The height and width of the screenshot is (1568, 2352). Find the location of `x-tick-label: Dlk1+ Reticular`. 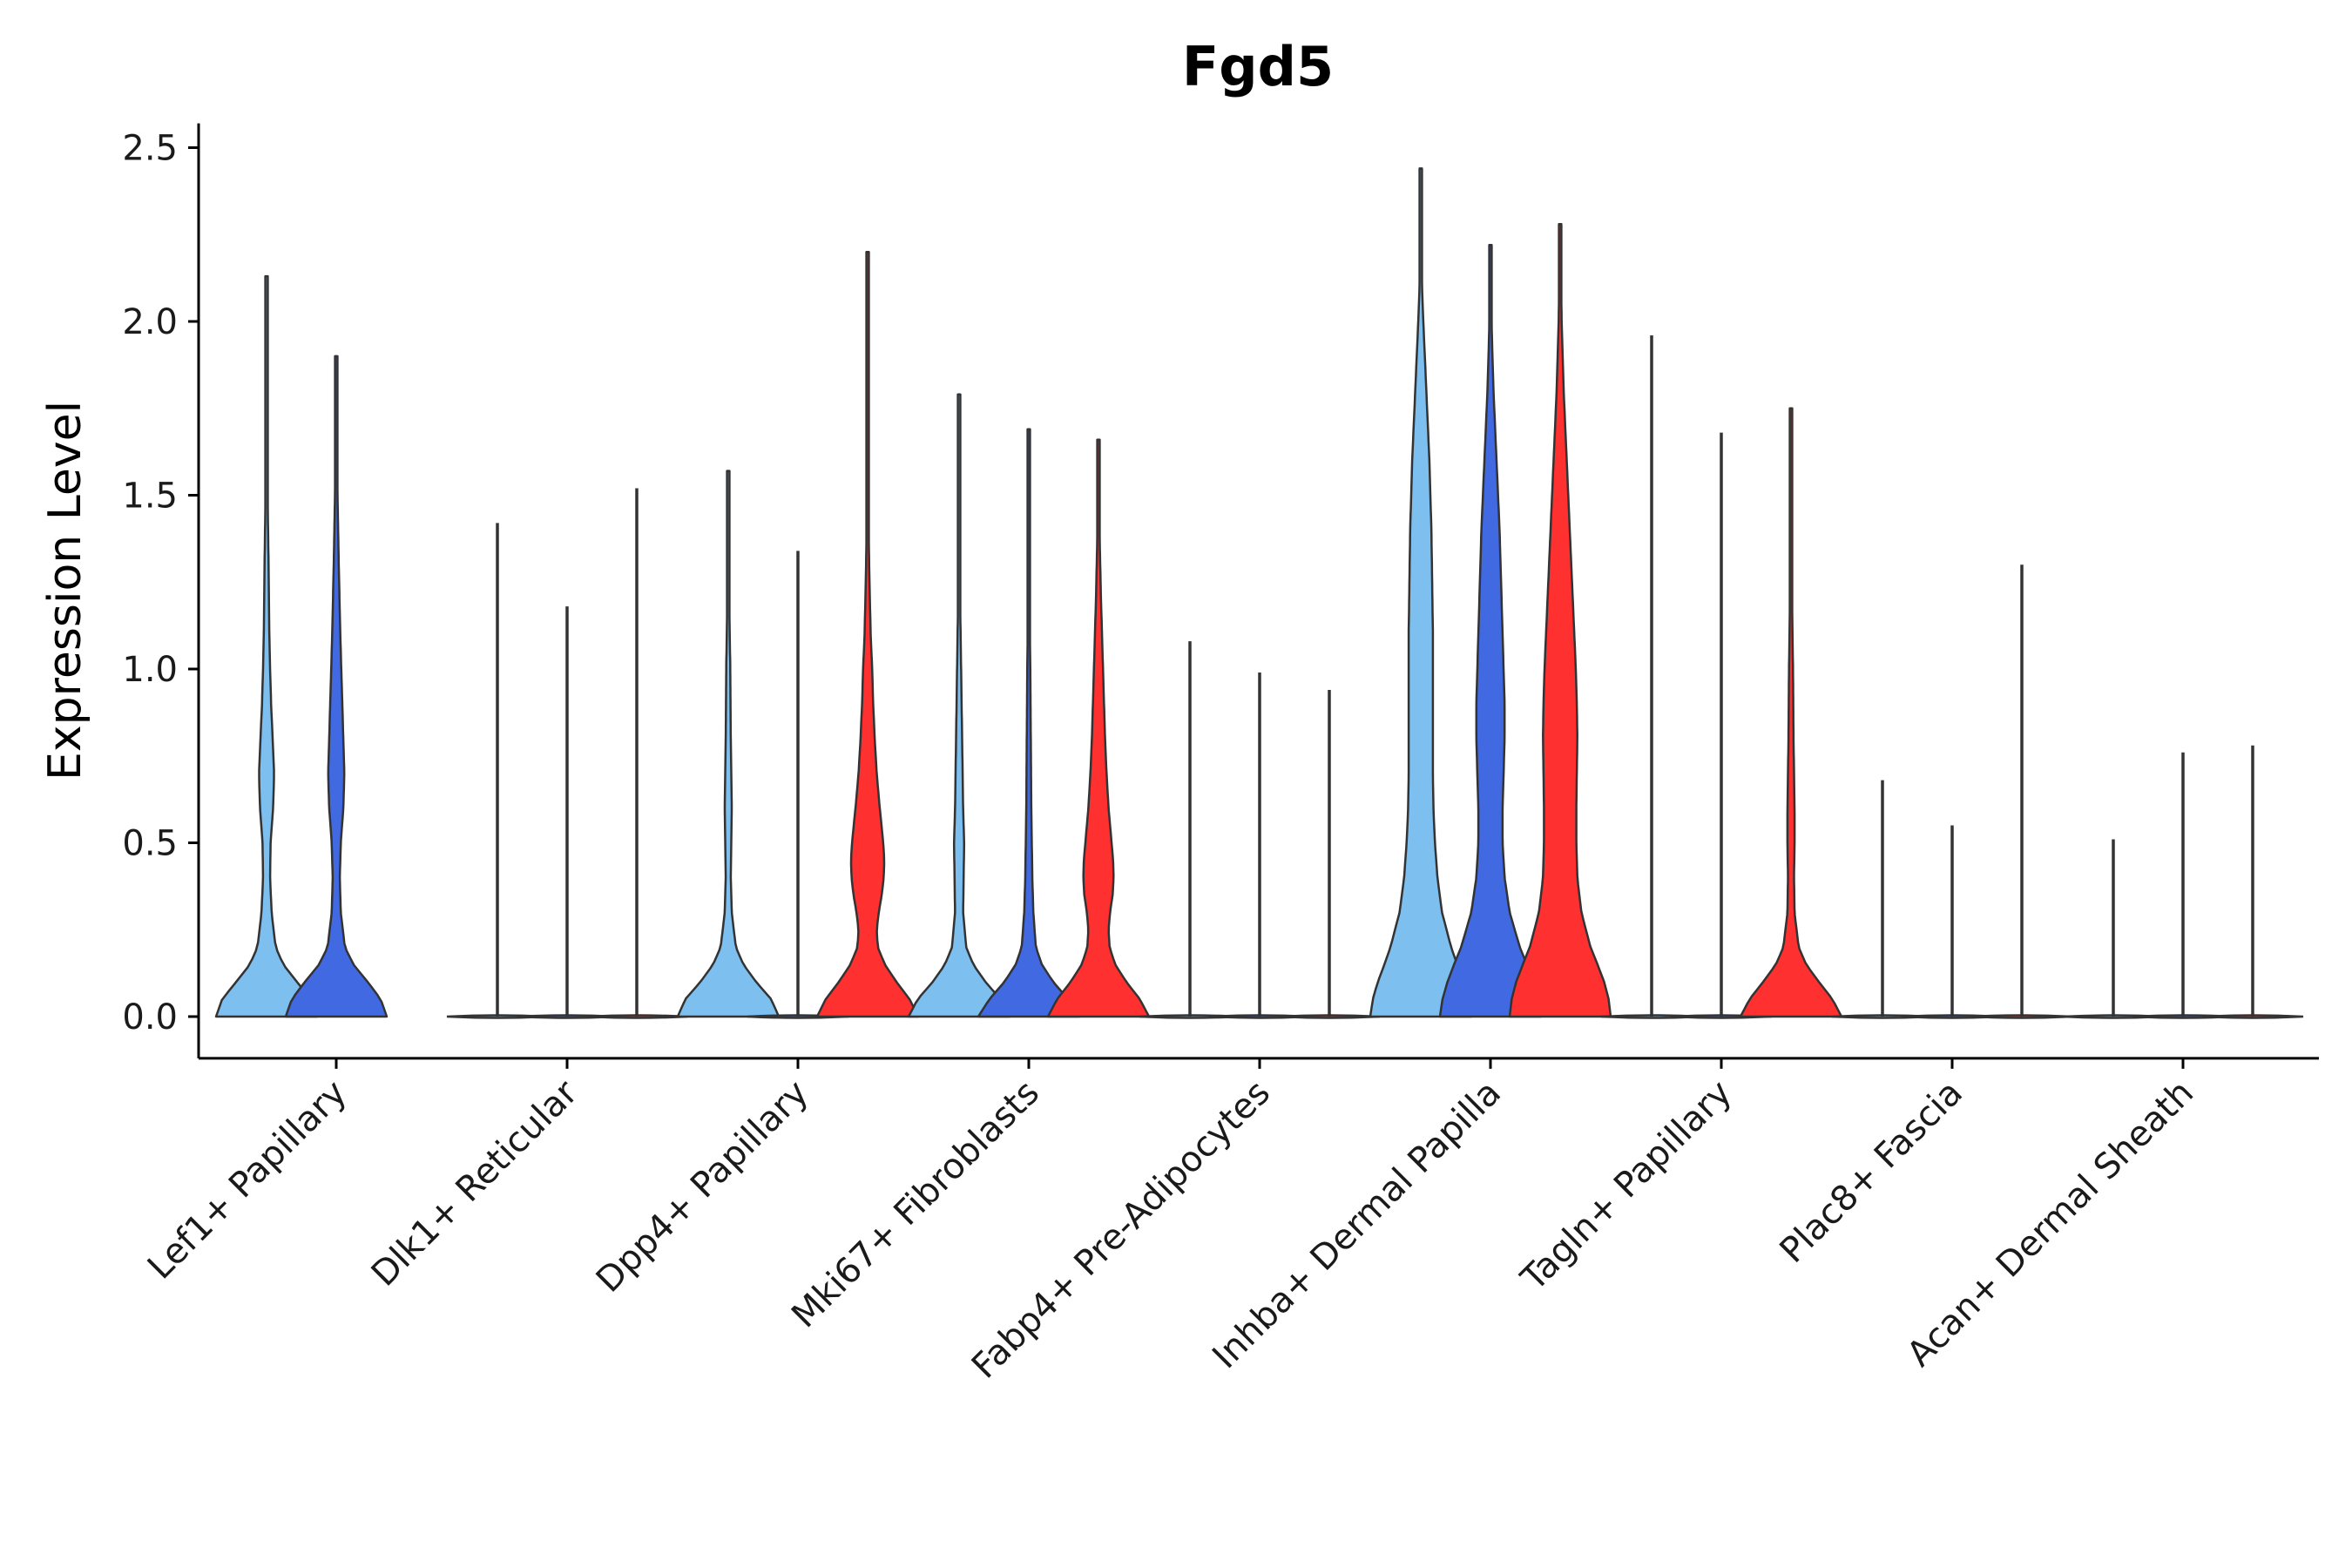

x-tick-label: Dlk1+ Reticular is located at coordinates (475, 1183).